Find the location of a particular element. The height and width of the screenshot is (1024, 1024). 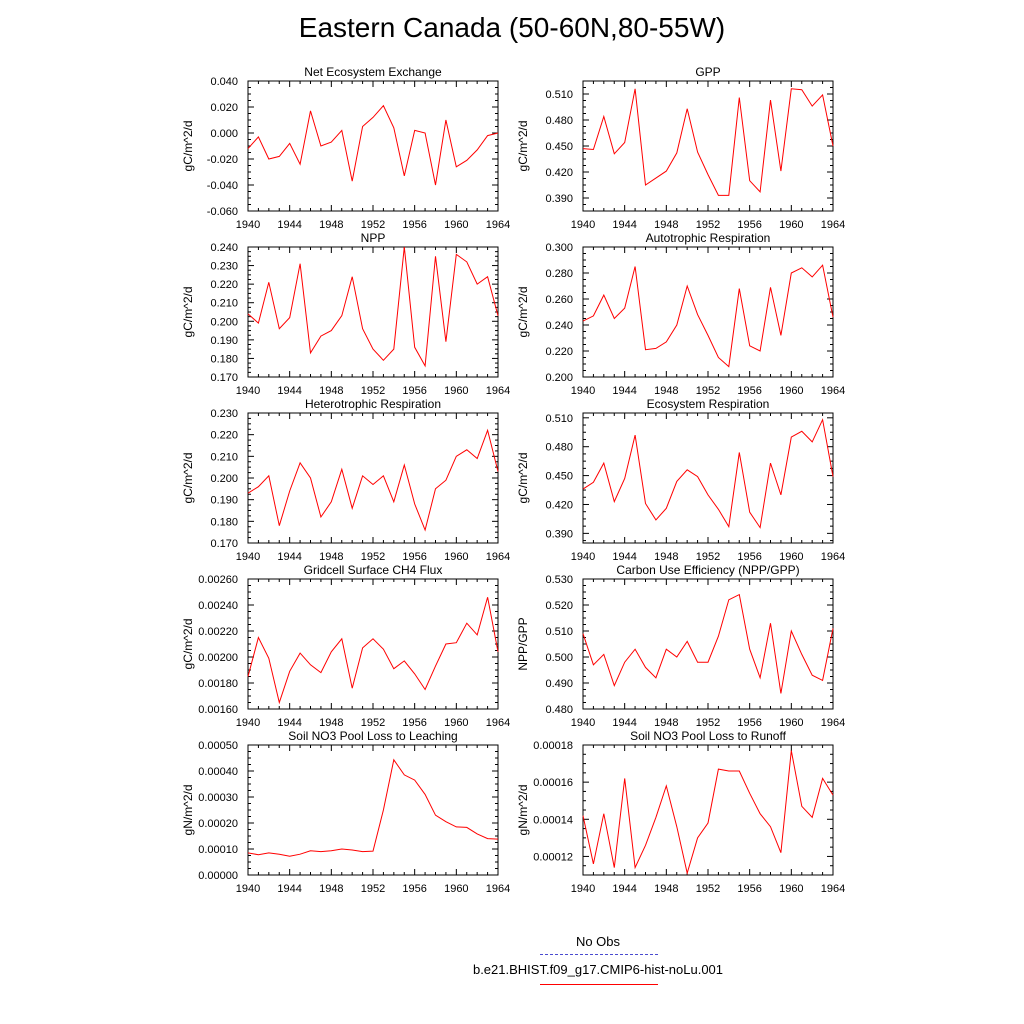

y-tick-label: -0.040 is located at coordinates (222, 186).